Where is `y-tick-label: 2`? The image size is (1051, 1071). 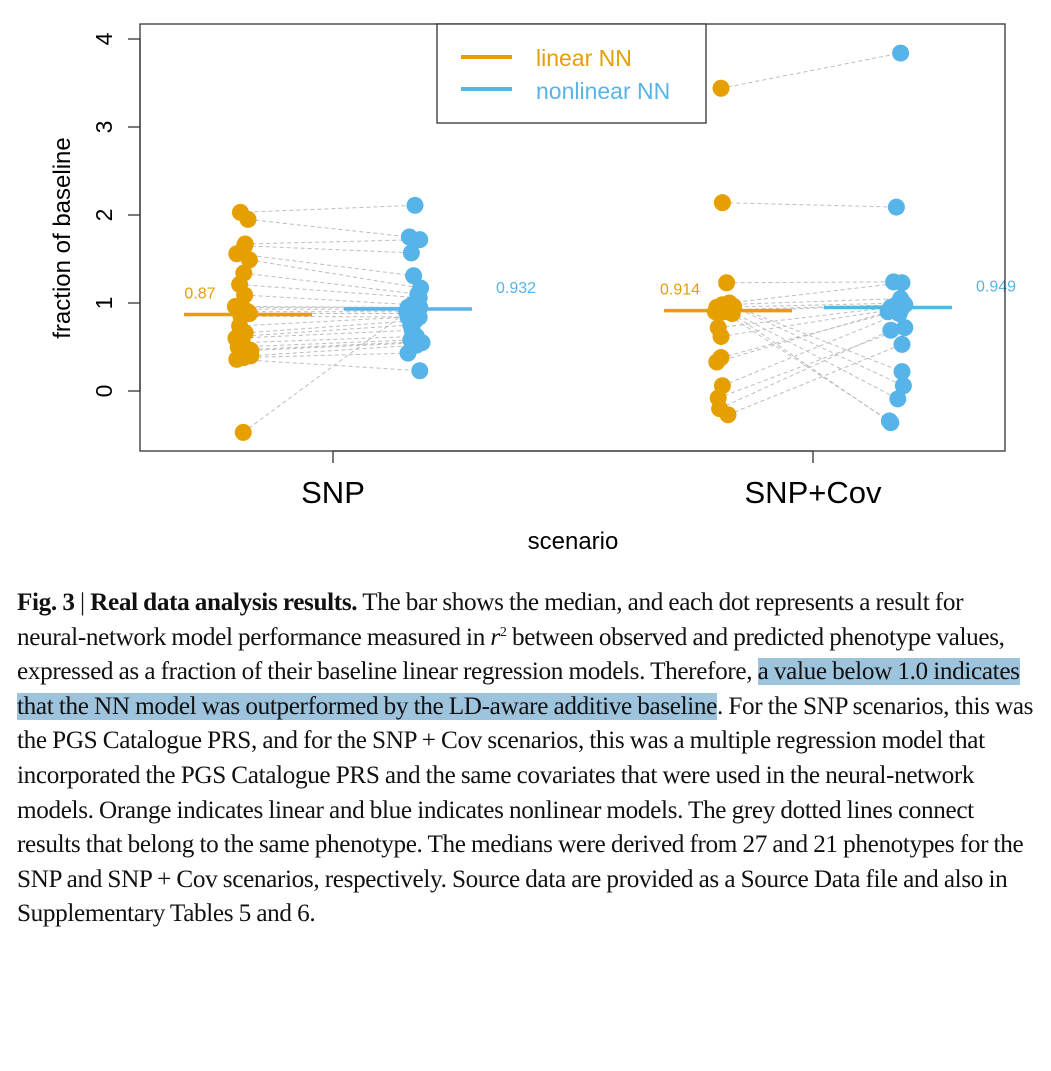 y-tick-label: 2 is located at coordinates (104, 215).